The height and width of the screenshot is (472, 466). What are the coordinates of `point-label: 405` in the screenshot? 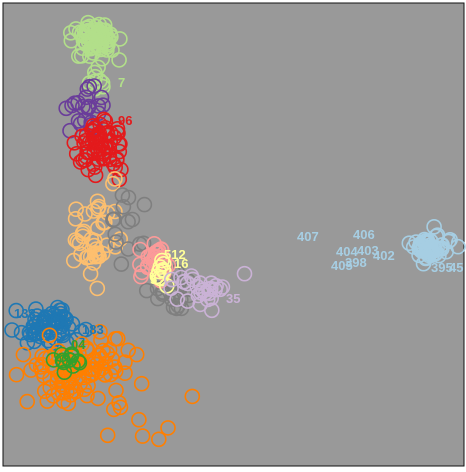 It's located at (342, 265).